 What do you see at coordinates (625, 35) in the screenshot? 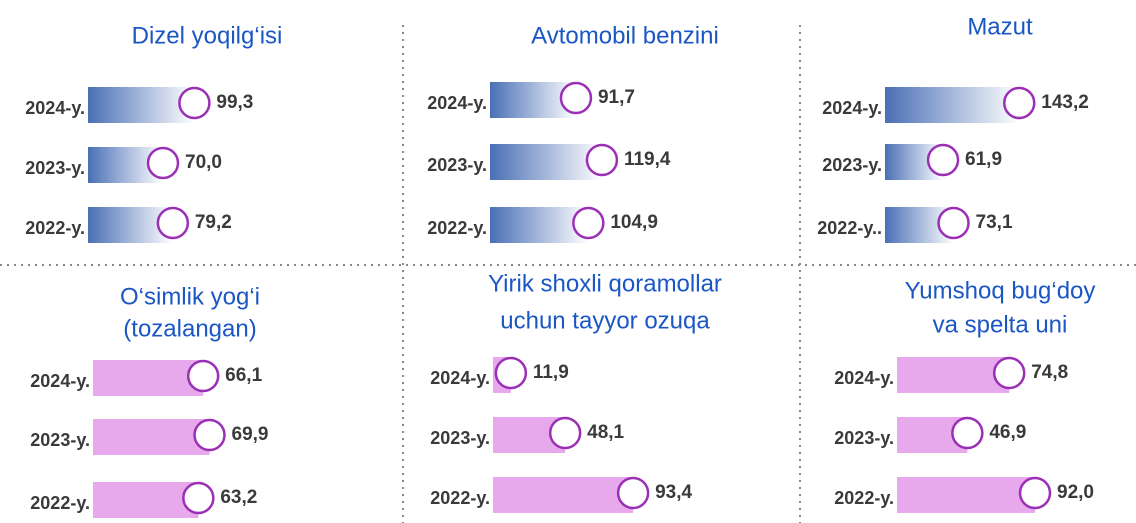
I see `panel-title: Avtomobil benzini` at bounding box center [625, 35].